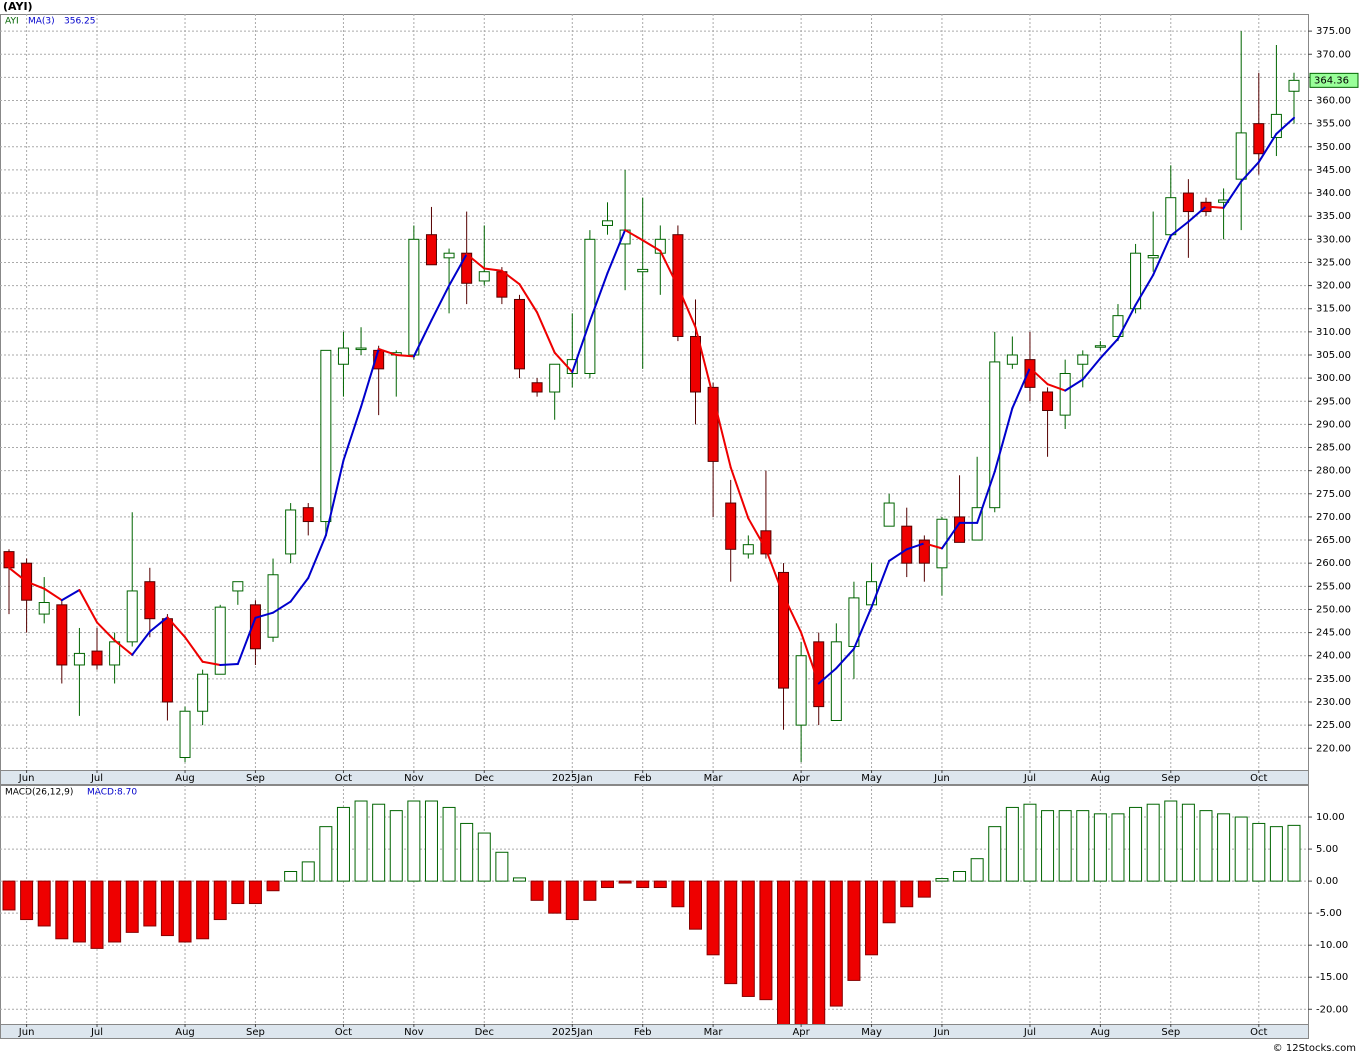  What do you see at coordinates (572, 1032) in the screenshot?
I see `x-tick-label: 2025Jan` at bounding box center [572, 1032].